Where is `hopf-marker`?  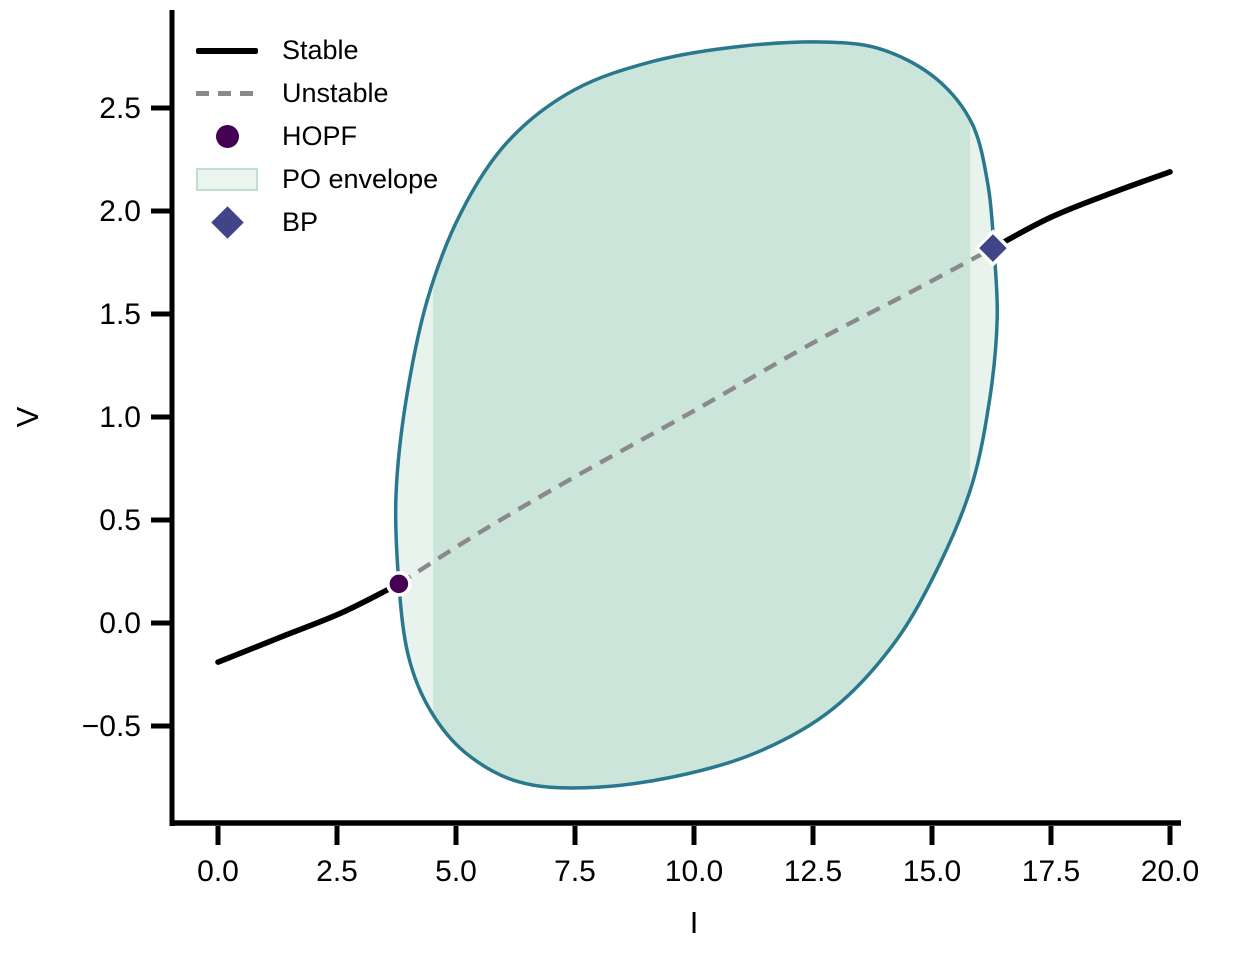 hopf-marker is located at coordinates (399, 584).